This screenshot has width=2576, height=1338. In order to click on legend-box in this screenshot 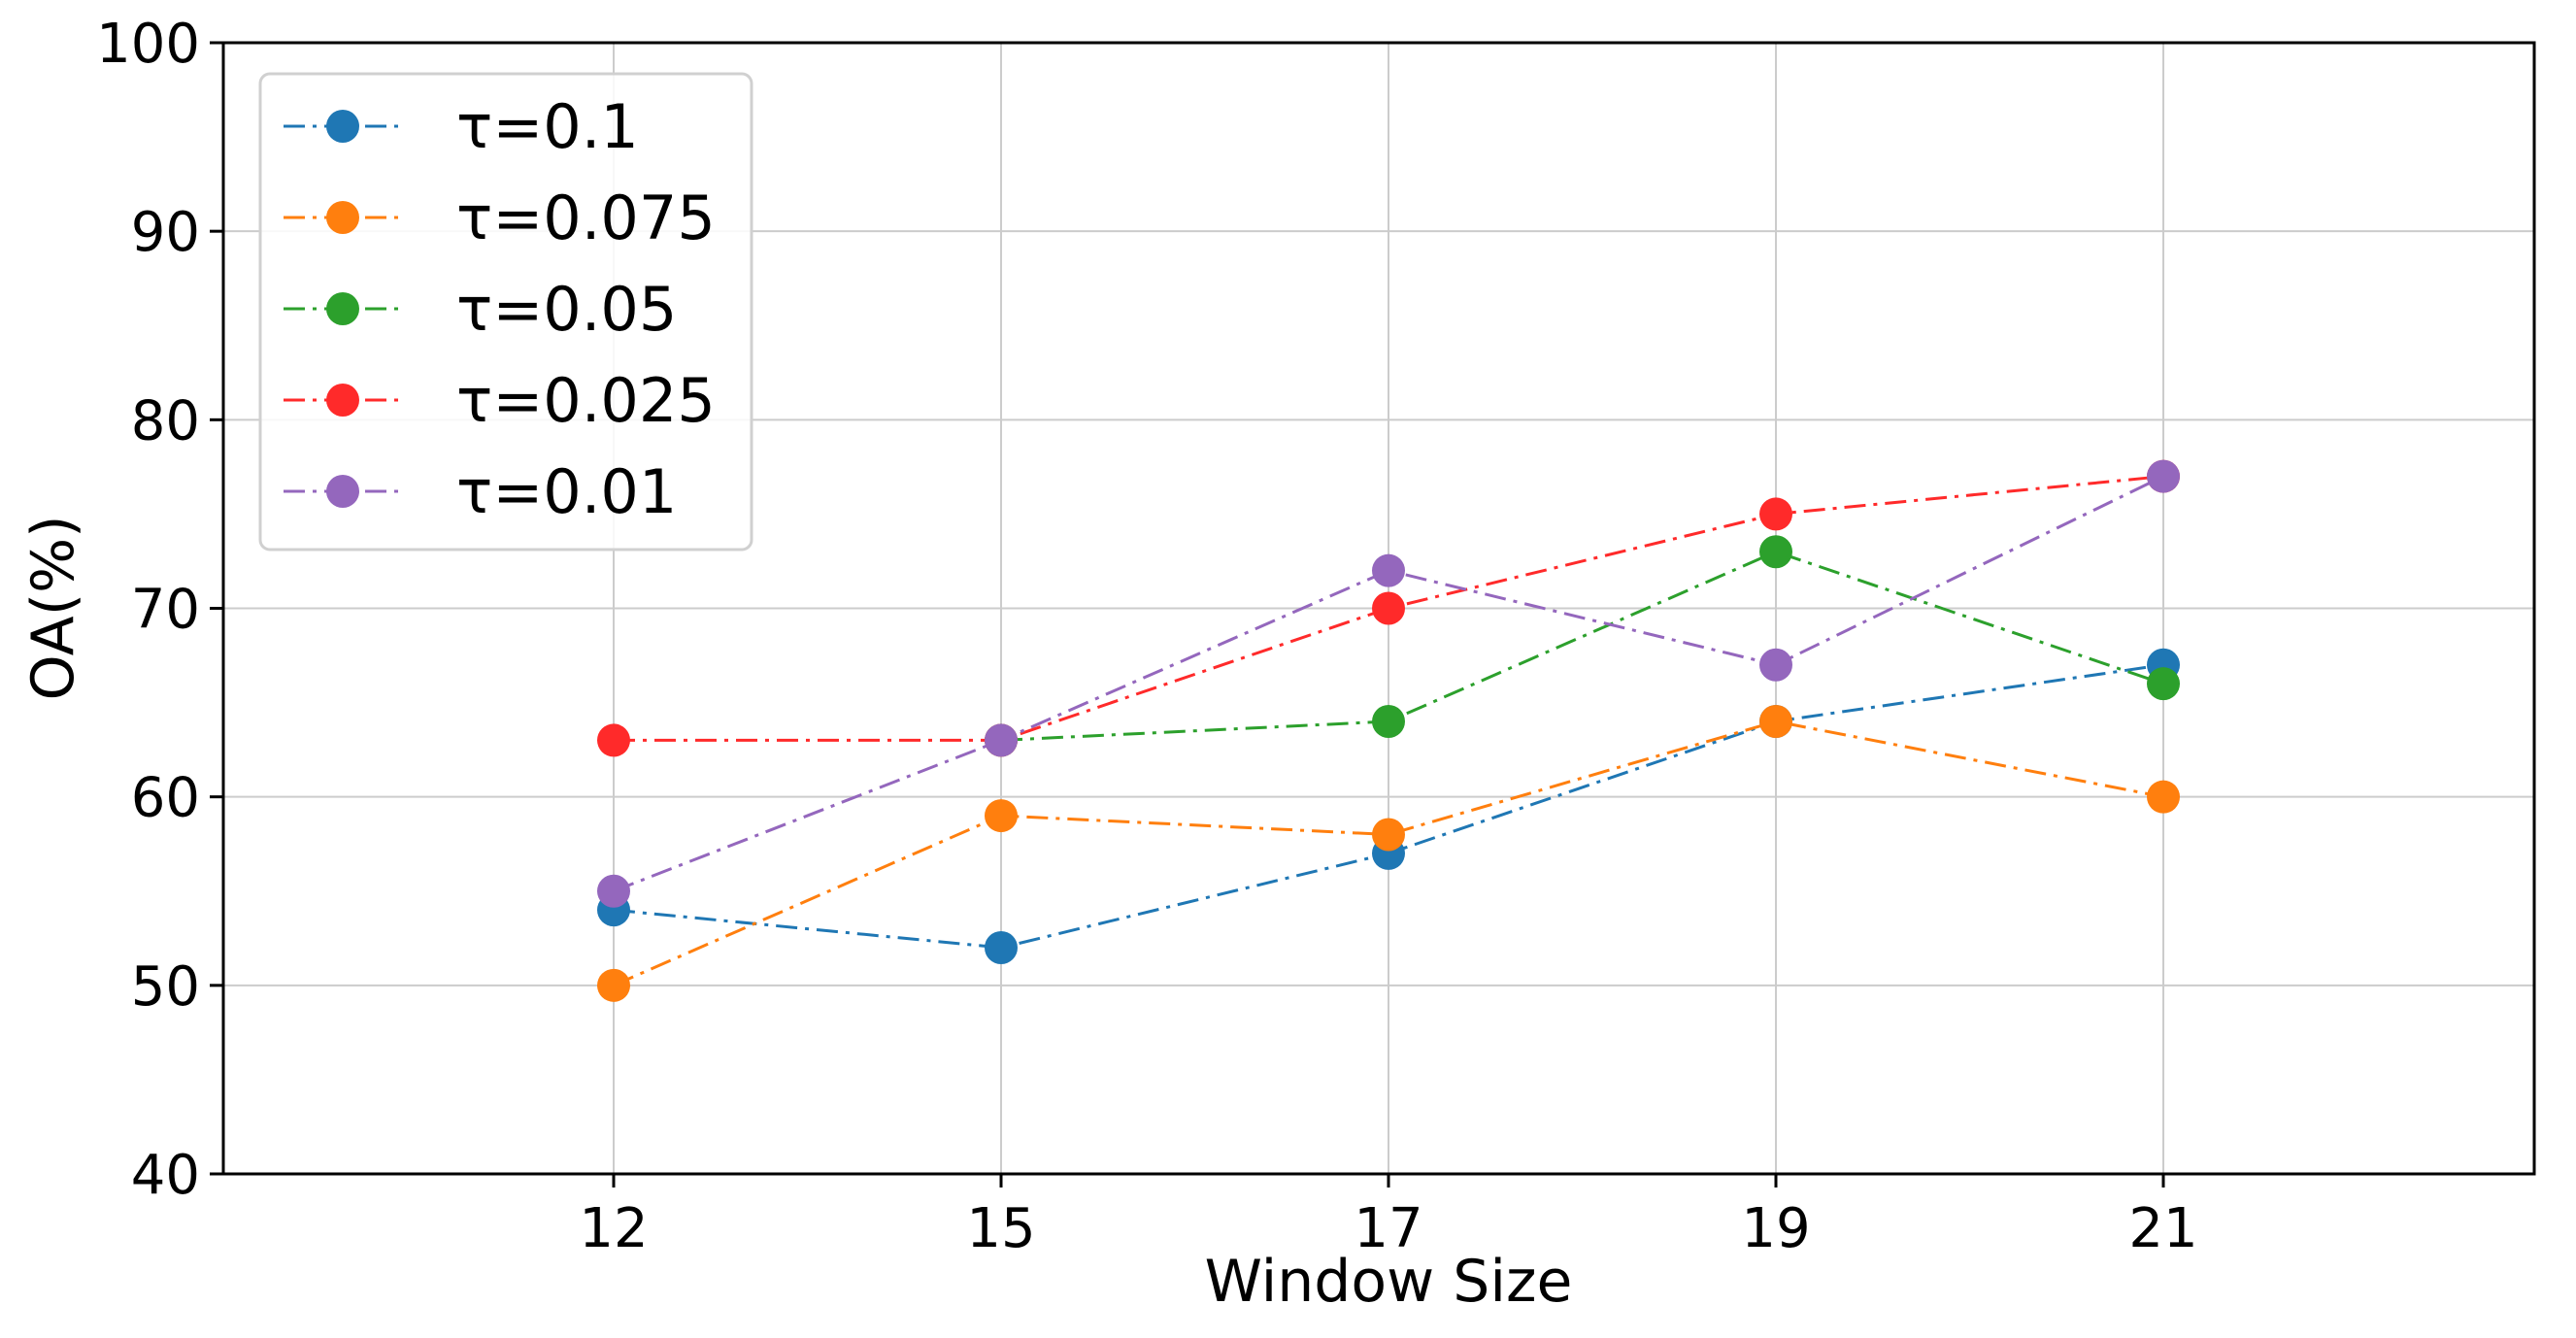, I will do `click(506, 312)`.